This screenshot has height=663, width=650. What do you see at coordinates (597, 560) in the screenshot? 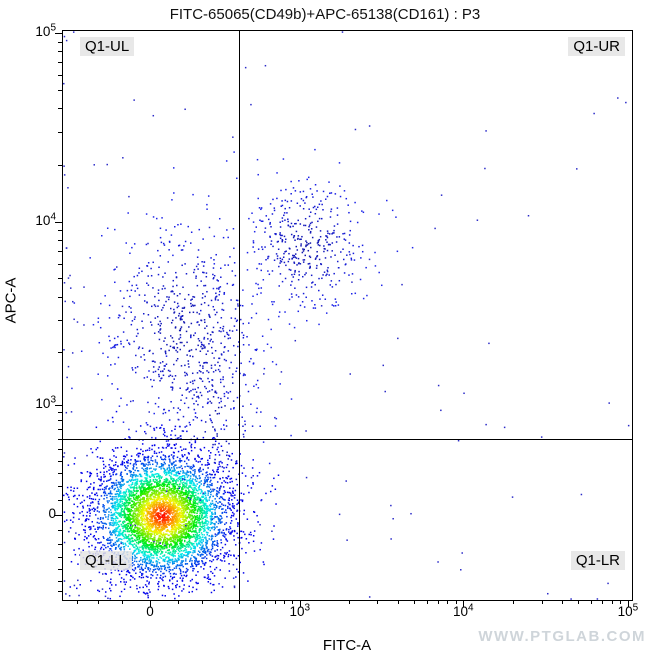
I see `quadrant-label-lower-right: Q1-LR` at bounding box center [597, 560].